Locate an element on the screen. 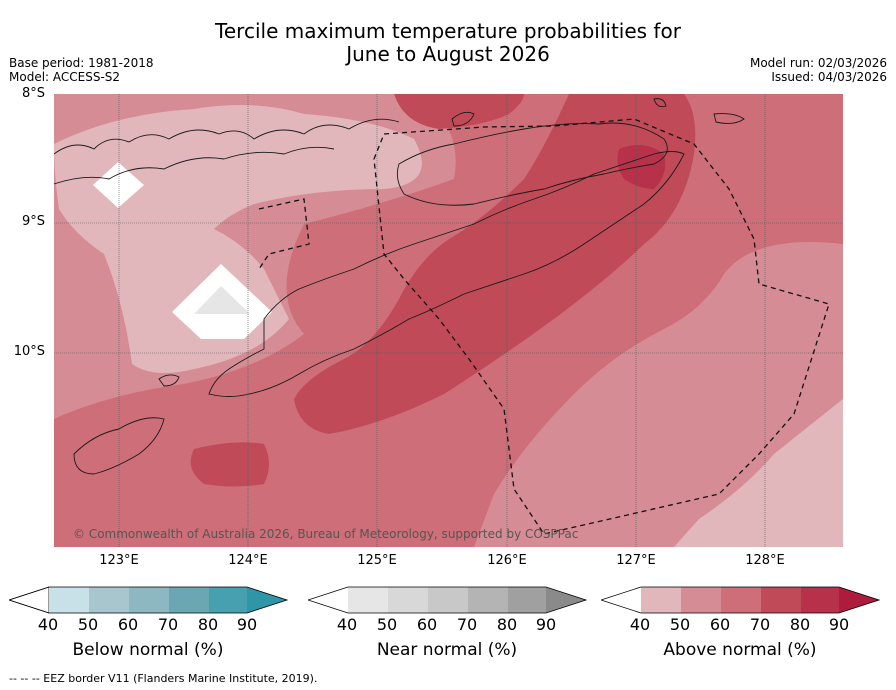 Image resolution: width=896 pixels, height=690 pixels. lon-label-125e: 125°E is located at coordinates (377, 560).